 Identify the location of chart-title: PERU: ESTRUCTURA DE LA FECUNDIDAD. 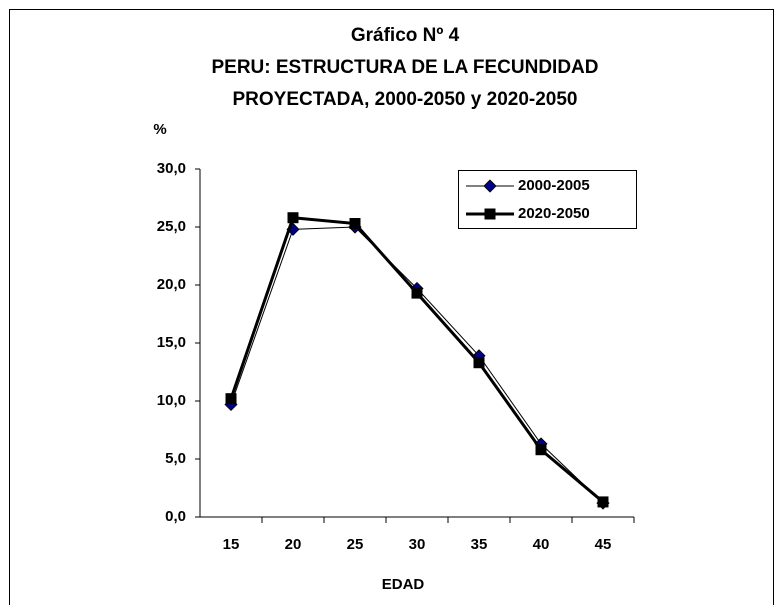
(404, 67).